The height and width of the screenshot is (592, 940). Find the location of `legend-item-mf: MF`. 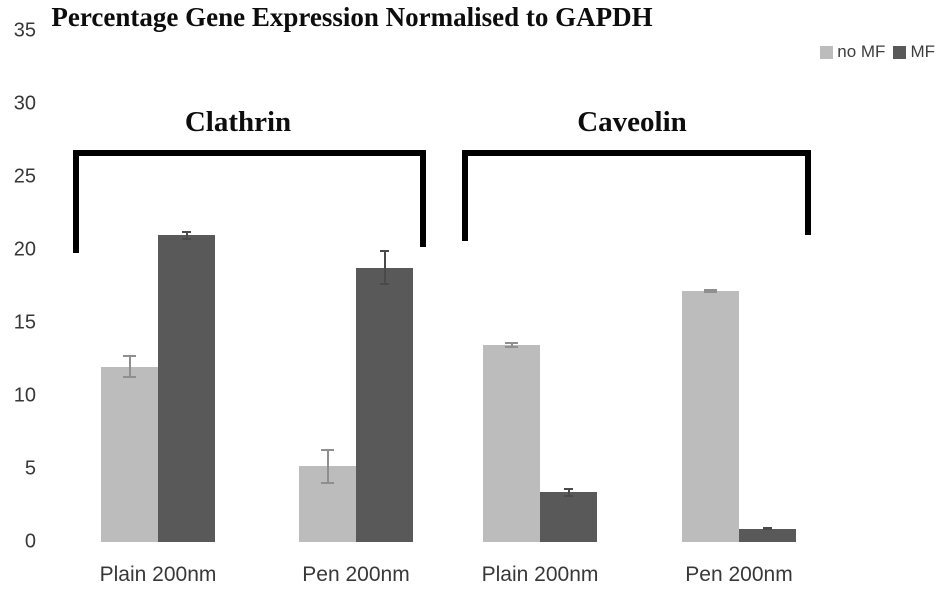

legend-item-mf: MF is located at coordinates (914, 52).